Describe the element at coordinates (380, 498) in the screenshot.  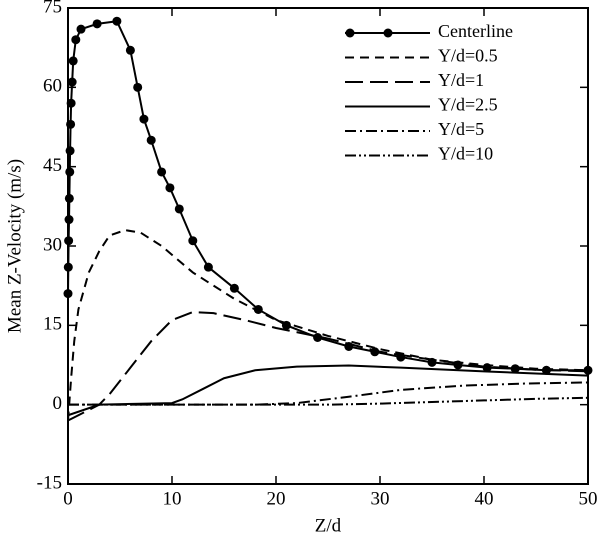
I see `x-tick-label: 30` at that location.